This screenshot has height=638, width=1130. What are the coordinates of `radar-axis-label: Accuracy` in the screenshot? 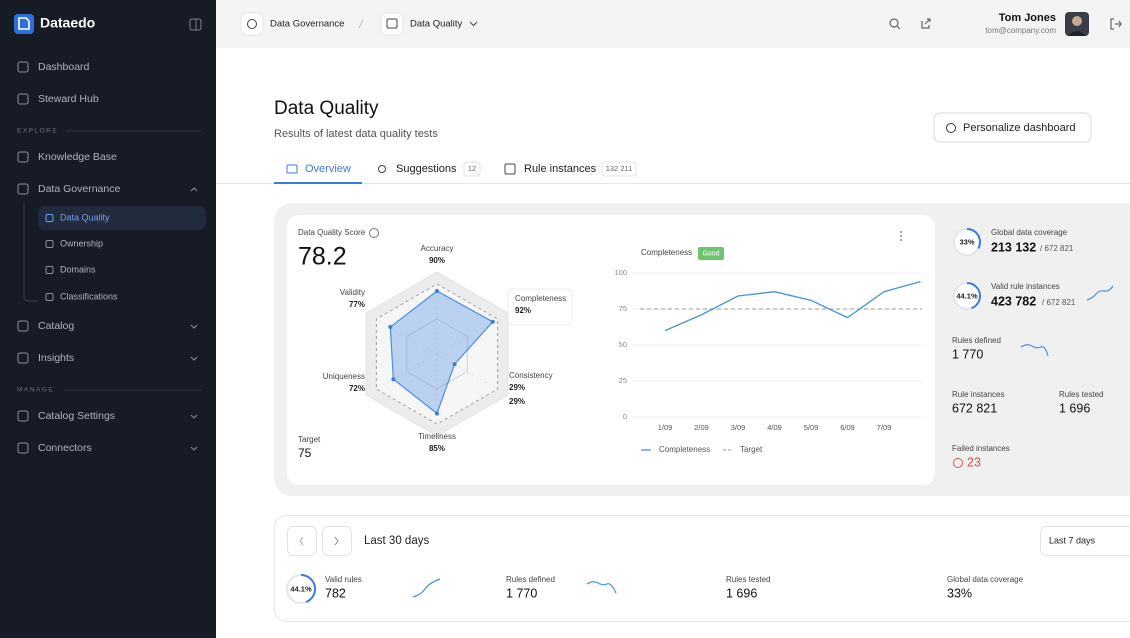 It's located at (437, 248).